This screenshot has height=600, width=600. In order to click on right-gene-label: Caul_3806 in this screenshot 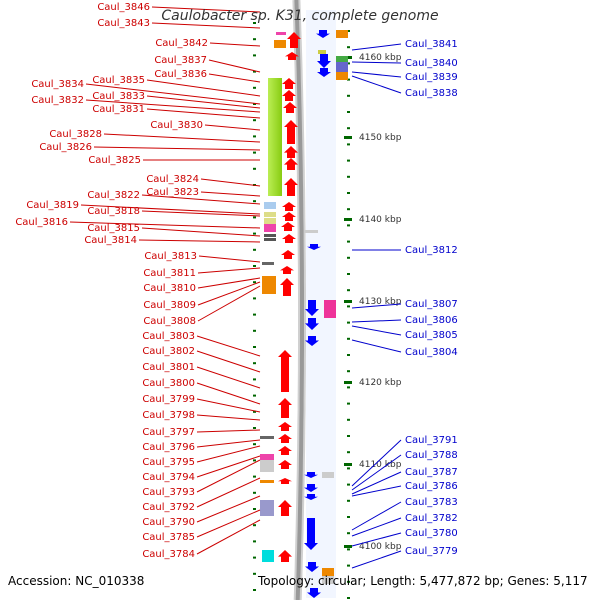, I will do `click(431, 320)`.